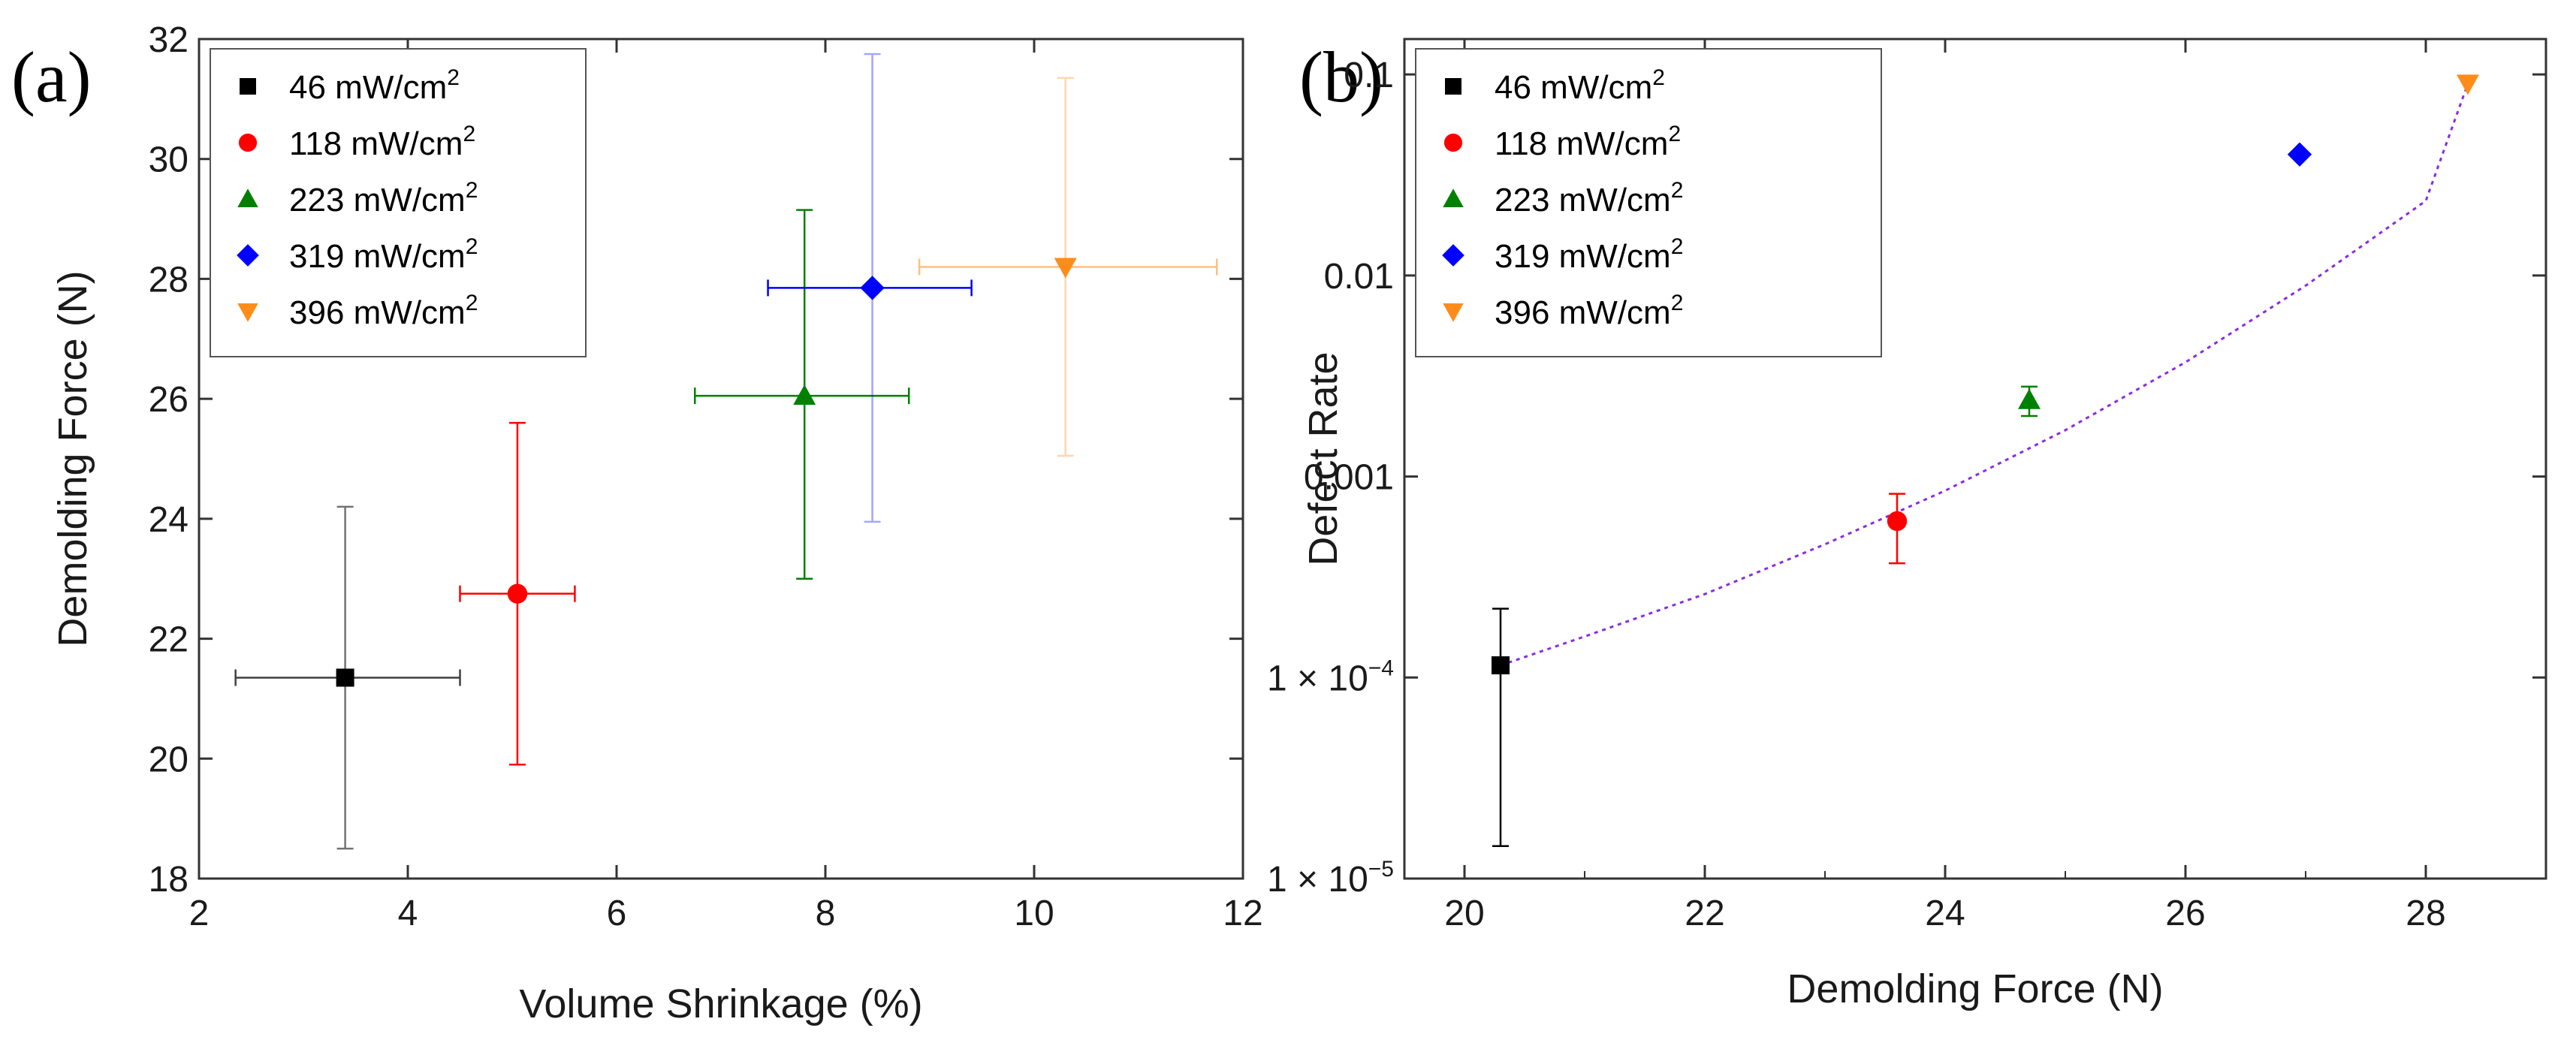 The image size is (2576, 1046). I want to click on panel-b-x-tick-label: 22, so click(1704, 913).